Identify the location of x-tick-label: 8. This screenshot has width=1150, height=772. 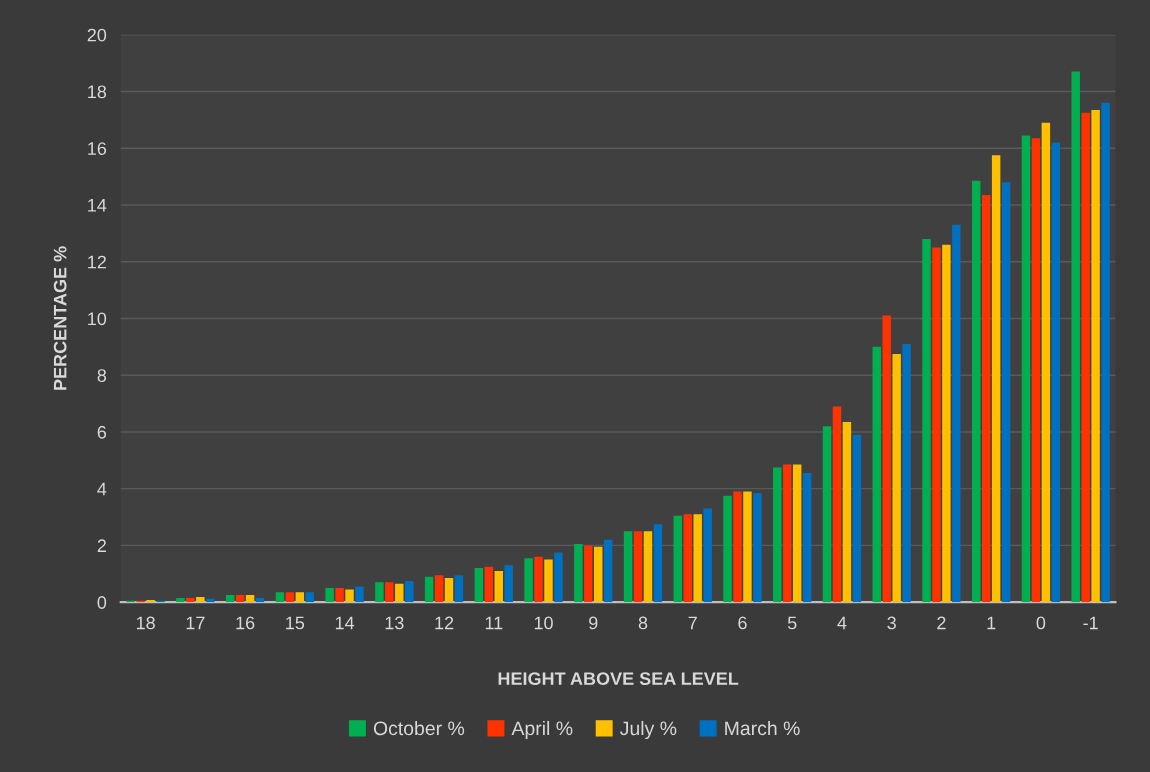
(643, 623).